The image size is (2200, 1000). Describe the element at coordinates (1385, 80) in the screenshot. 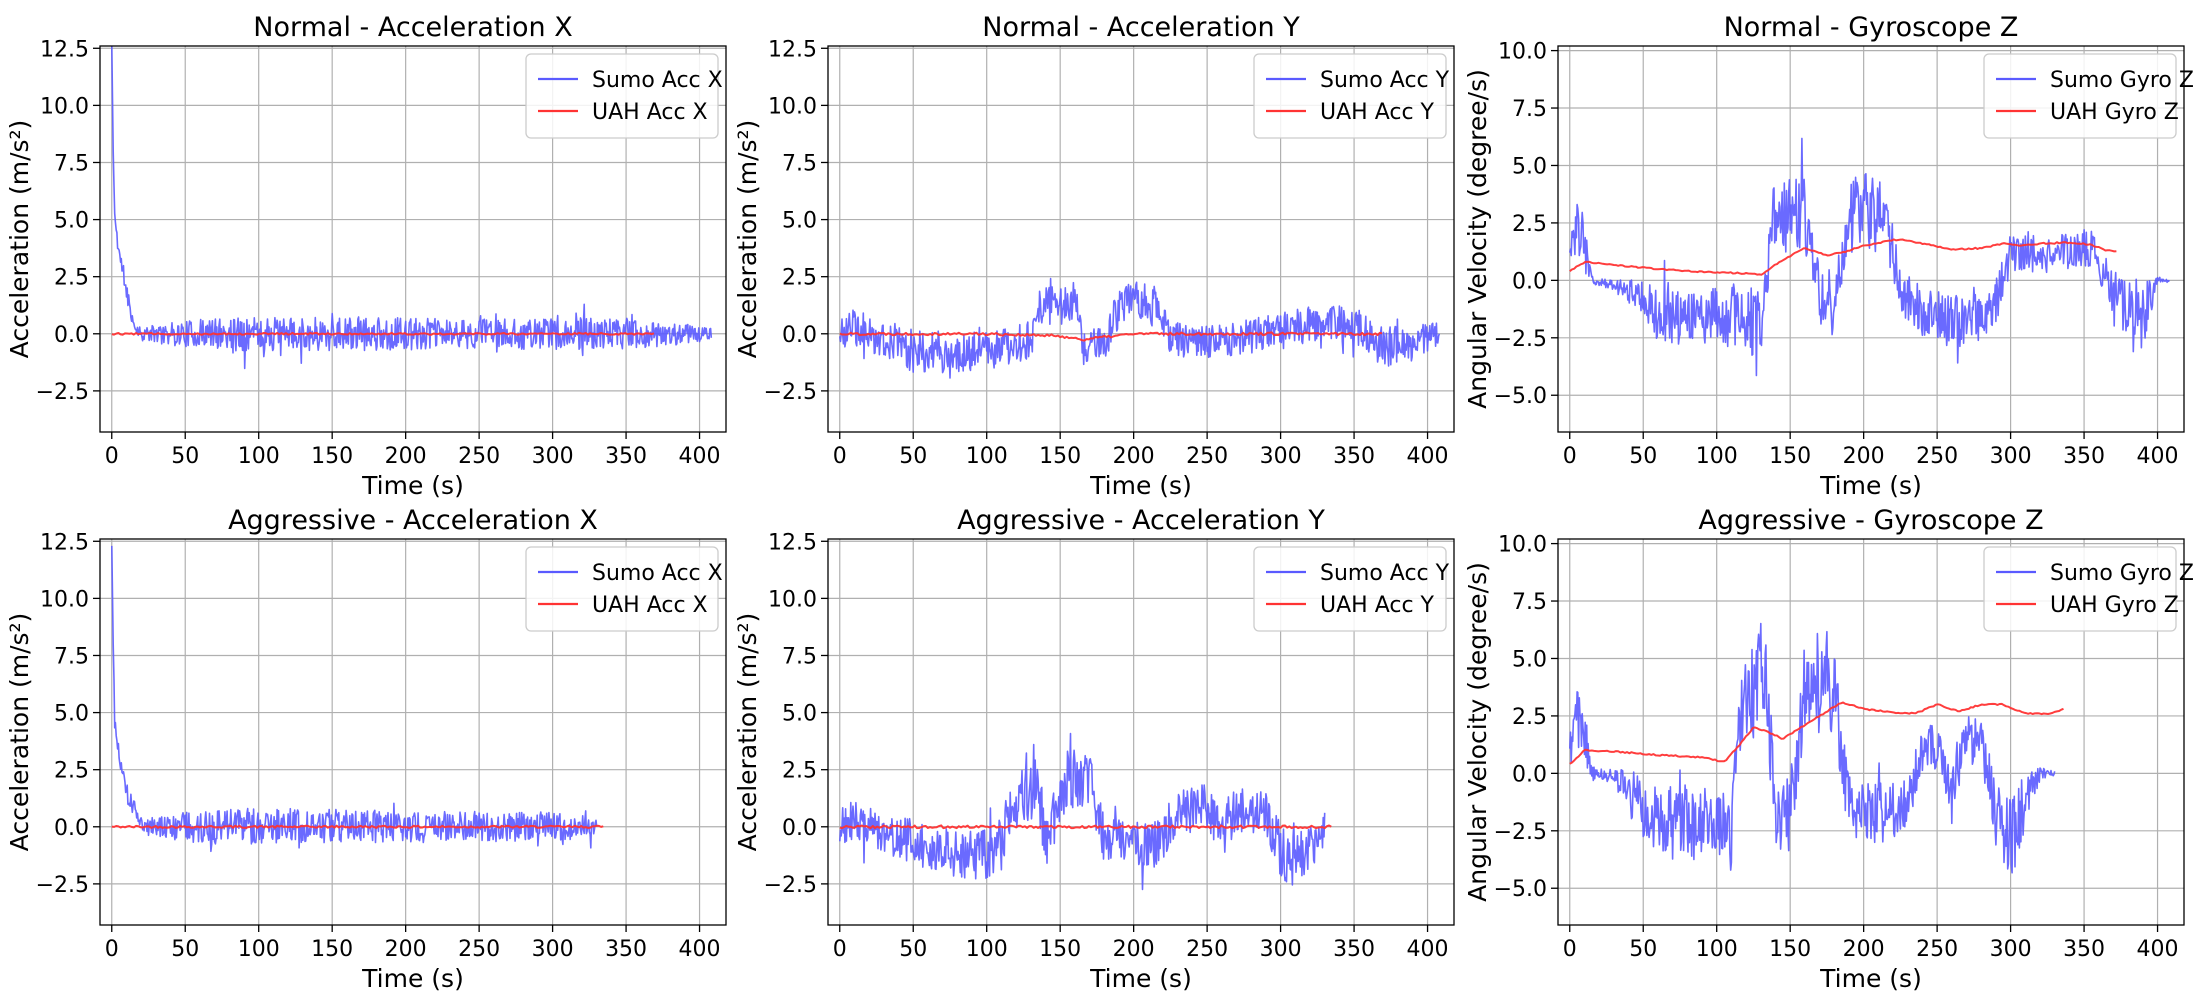

I see `legend-label: Sumo Acc Y` at that location.